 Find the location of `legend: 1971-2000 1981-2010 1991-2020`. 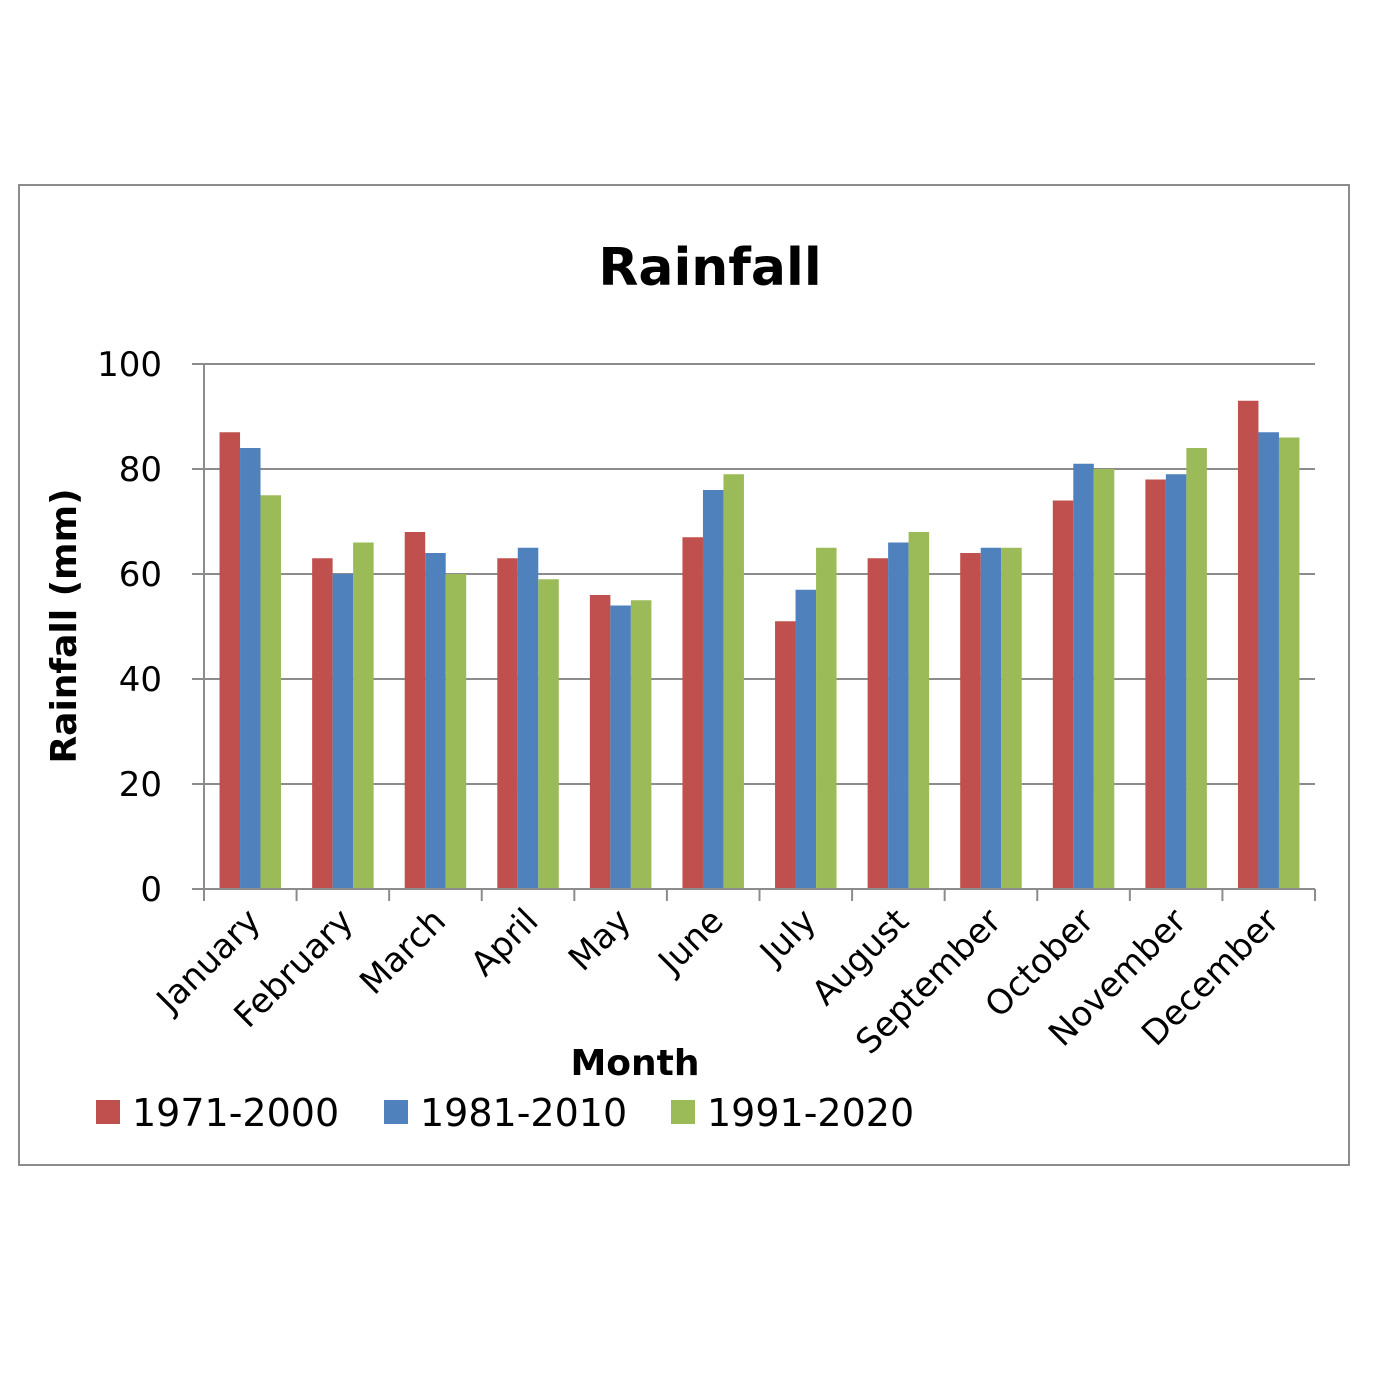

legend: 1971-2000 1981-2010 1991-2020 is located at coordinates (505, 1113).